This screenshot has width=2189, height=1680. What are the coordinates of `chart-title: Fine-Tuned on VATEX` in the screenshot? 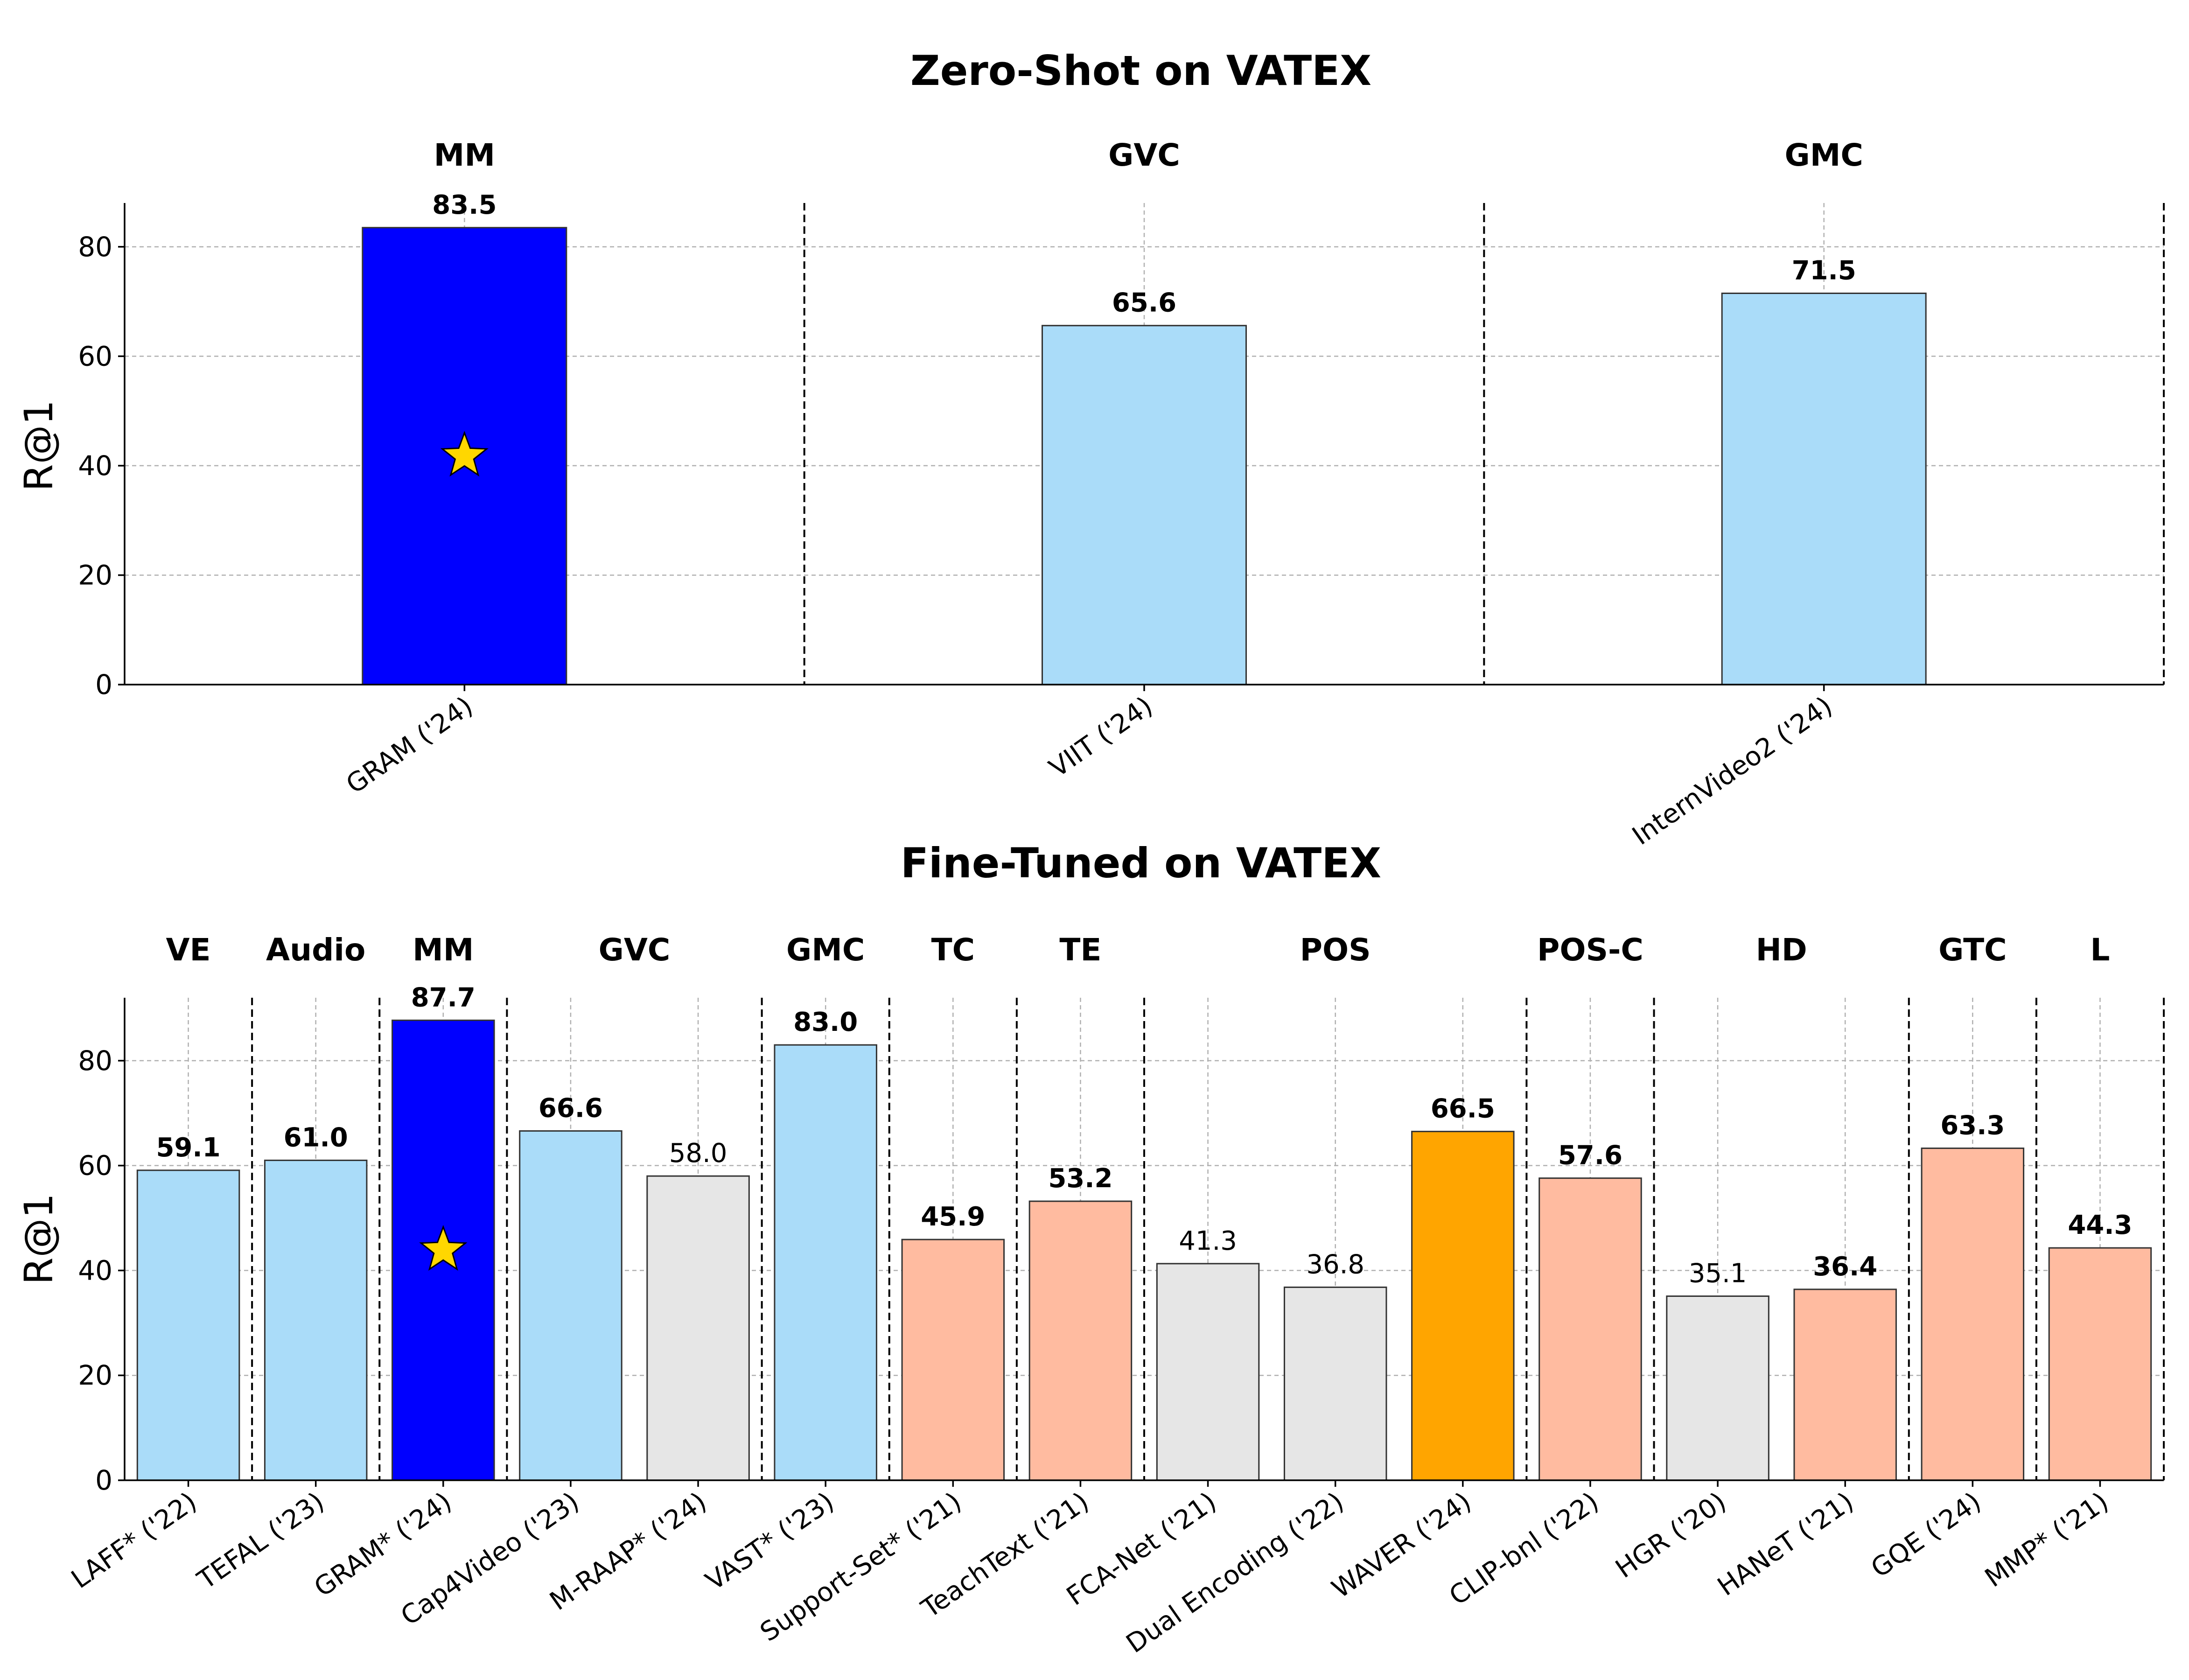 It's located at (1141, 863).